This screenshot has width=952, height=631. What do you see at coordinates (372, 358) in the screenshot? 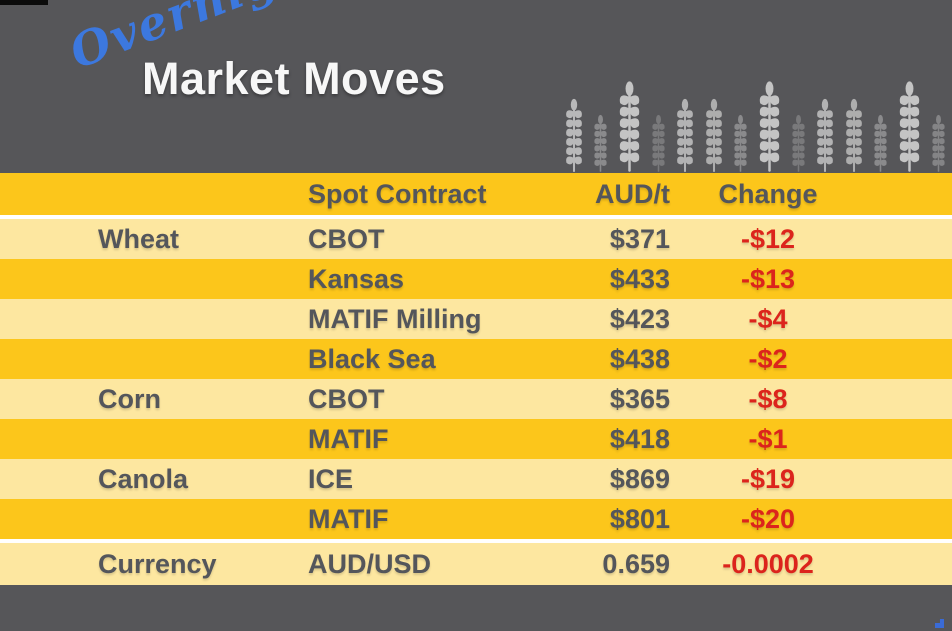
I see `contract-cell: Black Sea` at bounding box center [372, 358].